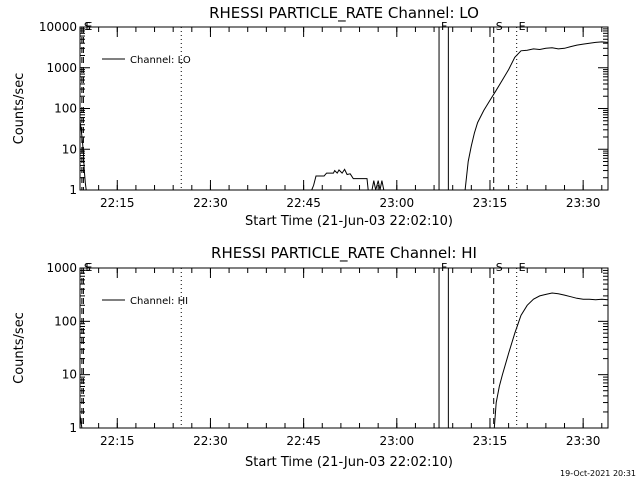 This screenshot has height=480, width=640. What do you see at coordinates (19, 109) in the screenshot?
I see `y-axis-label-lo: Counts/sec` at bounding box center [19, 109].